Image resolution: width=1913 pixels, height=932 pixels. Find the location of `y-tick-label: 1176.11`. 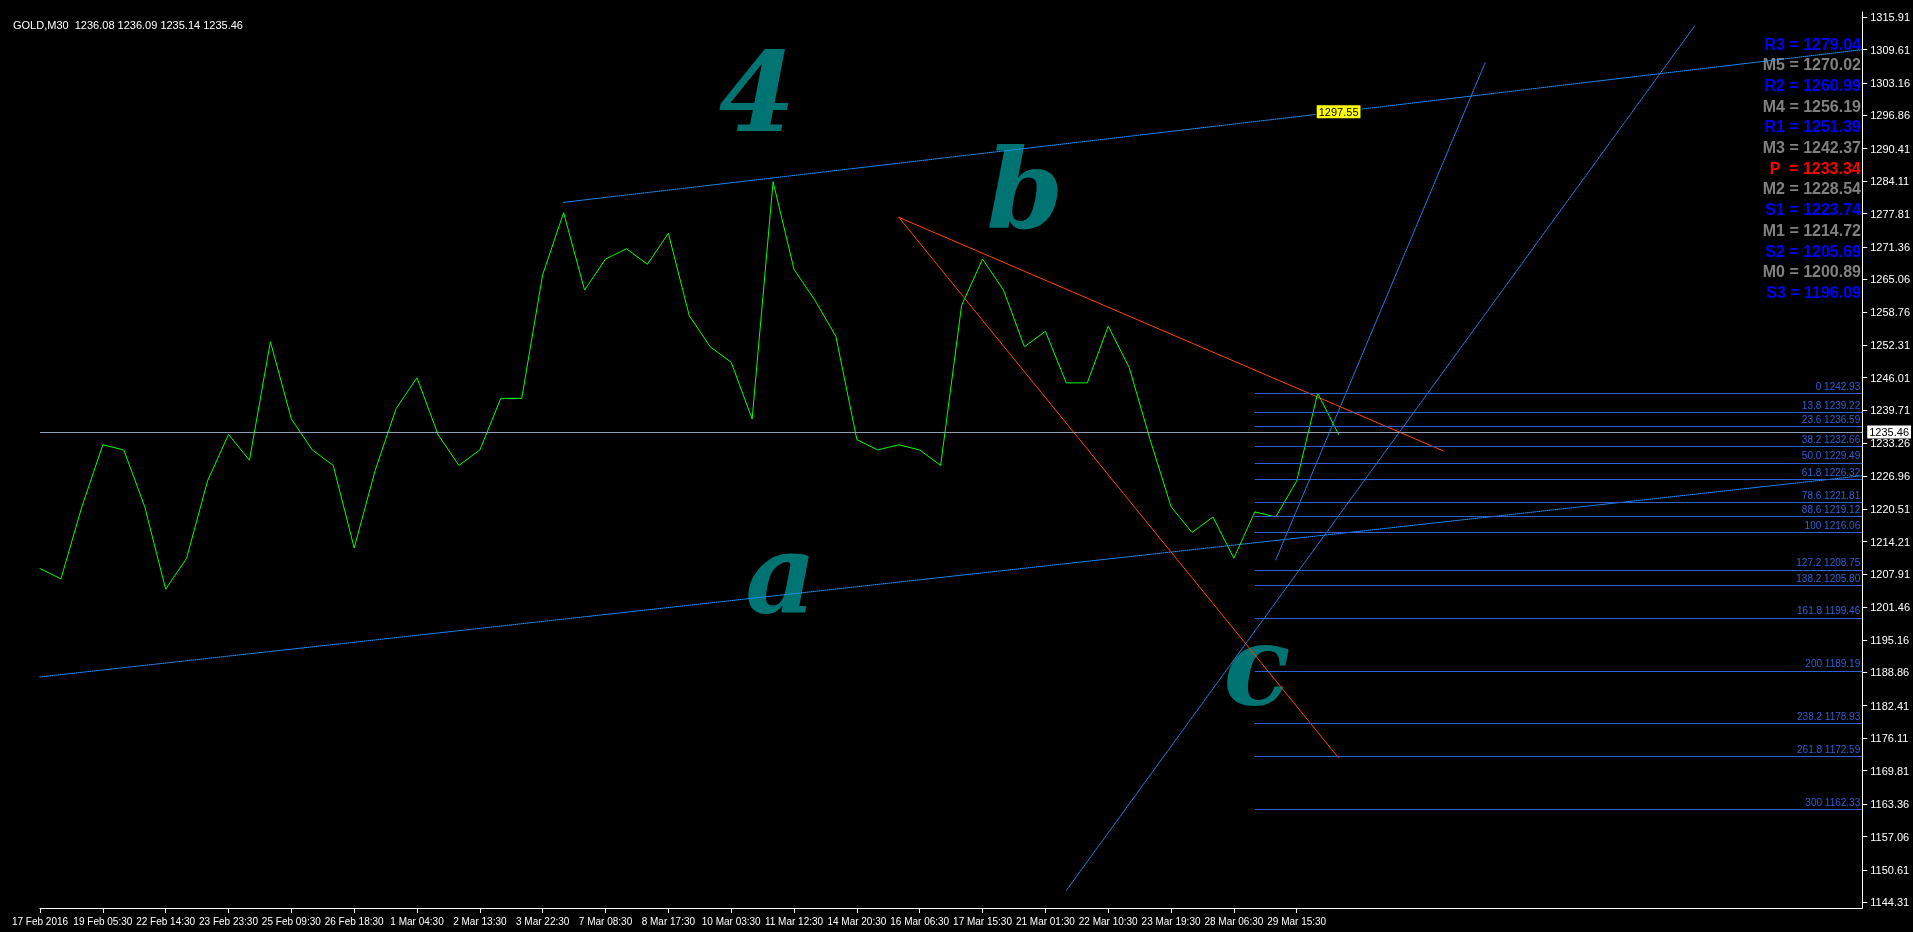

y-tick-label: 1176.11 is located at coordinates (1889, 738).